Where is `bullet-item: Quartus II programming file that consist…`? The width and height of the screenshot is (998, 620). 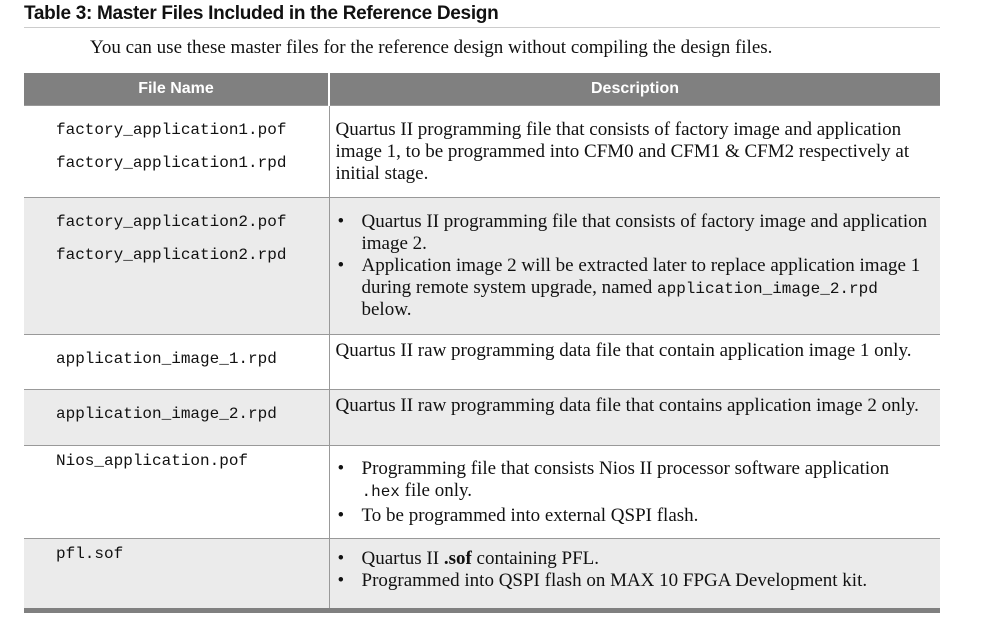 bullet-item: Quartus II programming file that consist… is located at coordinates (635, 233).